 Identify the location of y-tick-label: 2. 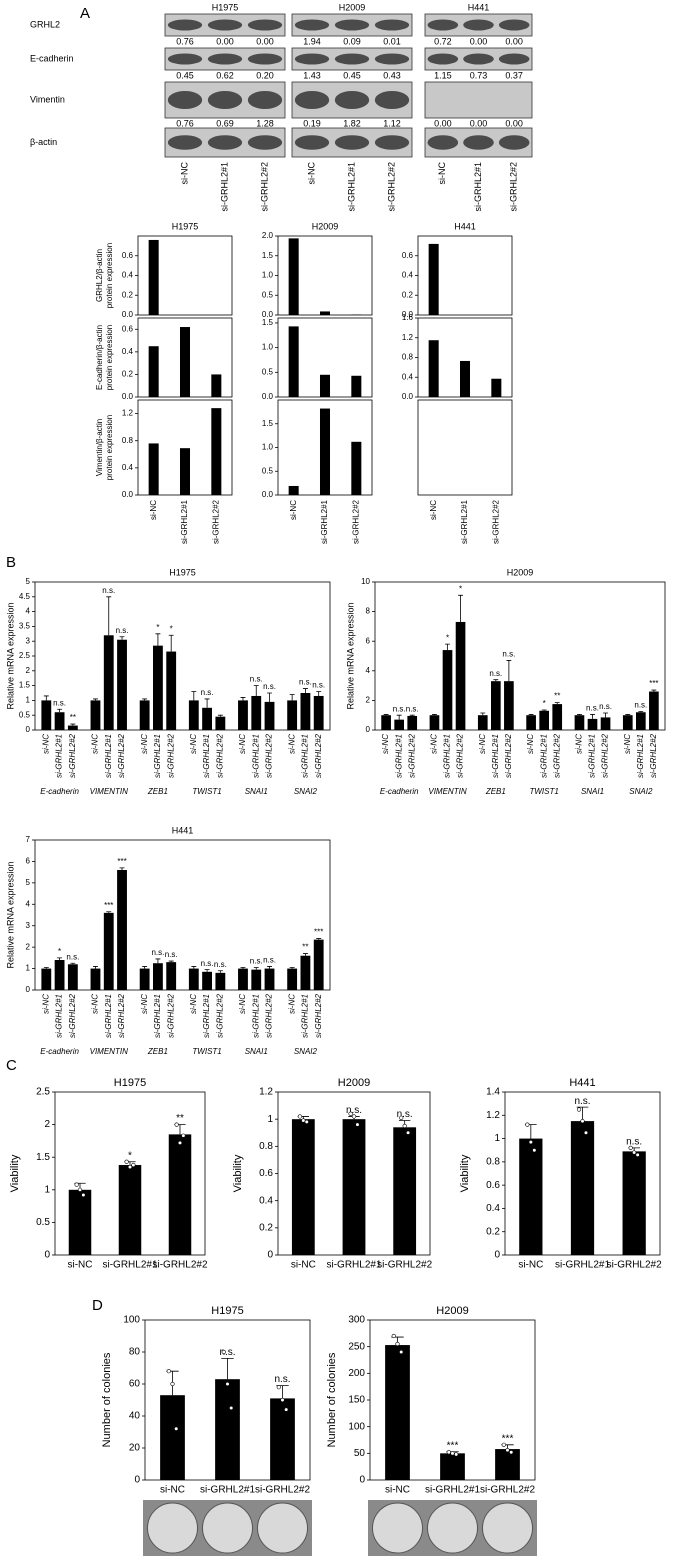
(28, 946).